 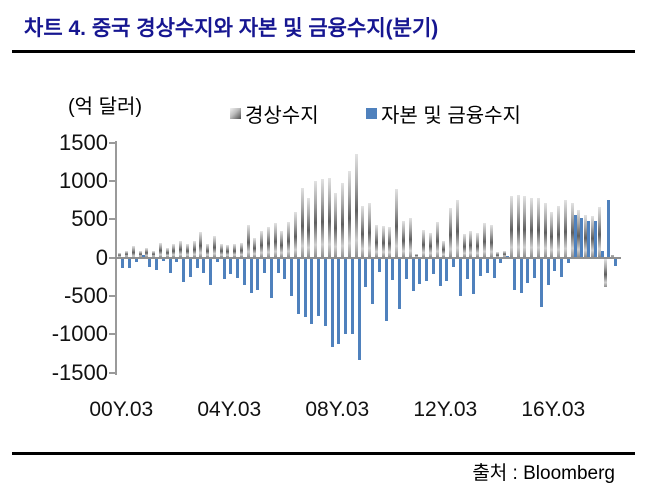 I want to click on bar-current-account-q51, so click(x=464, y=246).